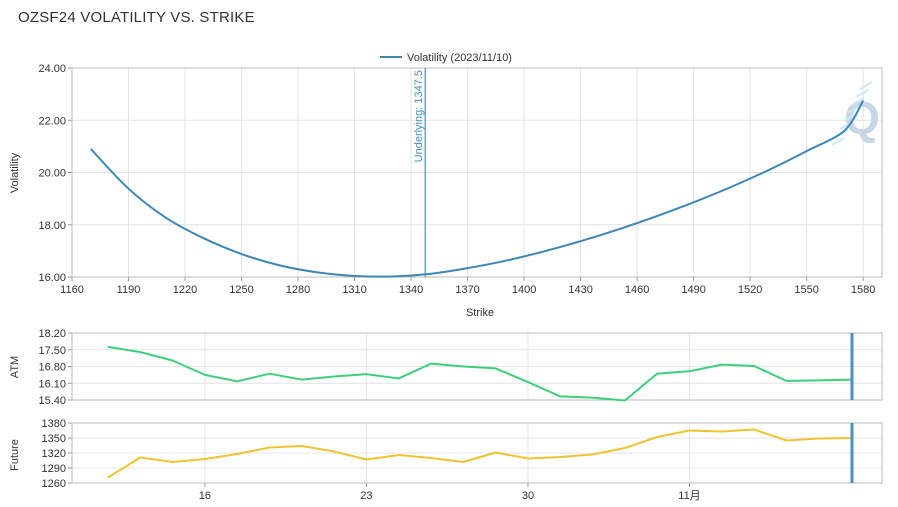 The width and height of the screenshot is (898, 507). I want to click on future-line, so click(479, 453).